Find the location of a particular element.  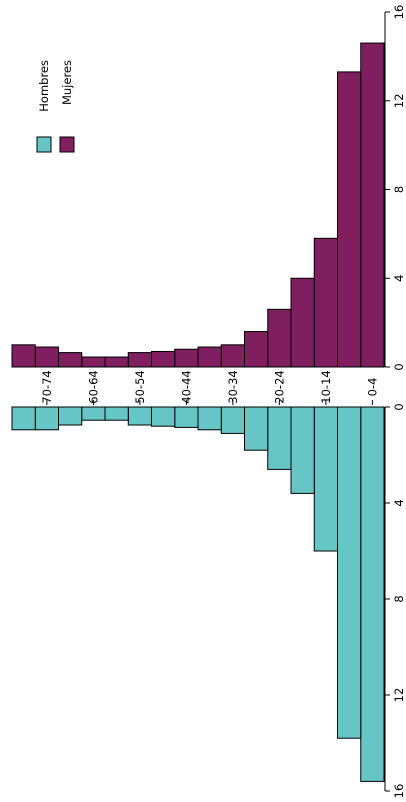

hombres-value-axis: 0 4 8 12 16 is located at coordinates (395, 601).